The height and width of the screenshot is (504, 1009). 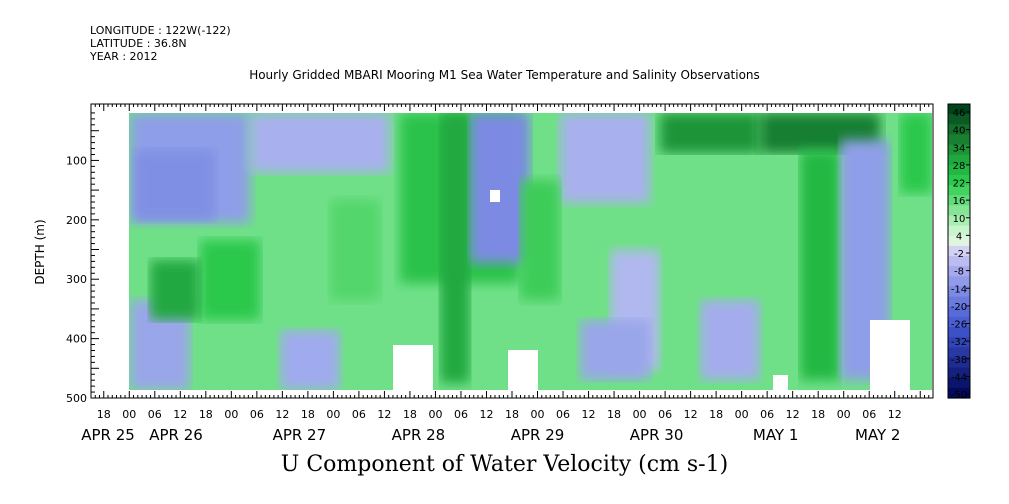 What do you see at coordinates (959, 148) in the screenshot?
I see `colorbar-label: 34` at bounding box center [959, 148].